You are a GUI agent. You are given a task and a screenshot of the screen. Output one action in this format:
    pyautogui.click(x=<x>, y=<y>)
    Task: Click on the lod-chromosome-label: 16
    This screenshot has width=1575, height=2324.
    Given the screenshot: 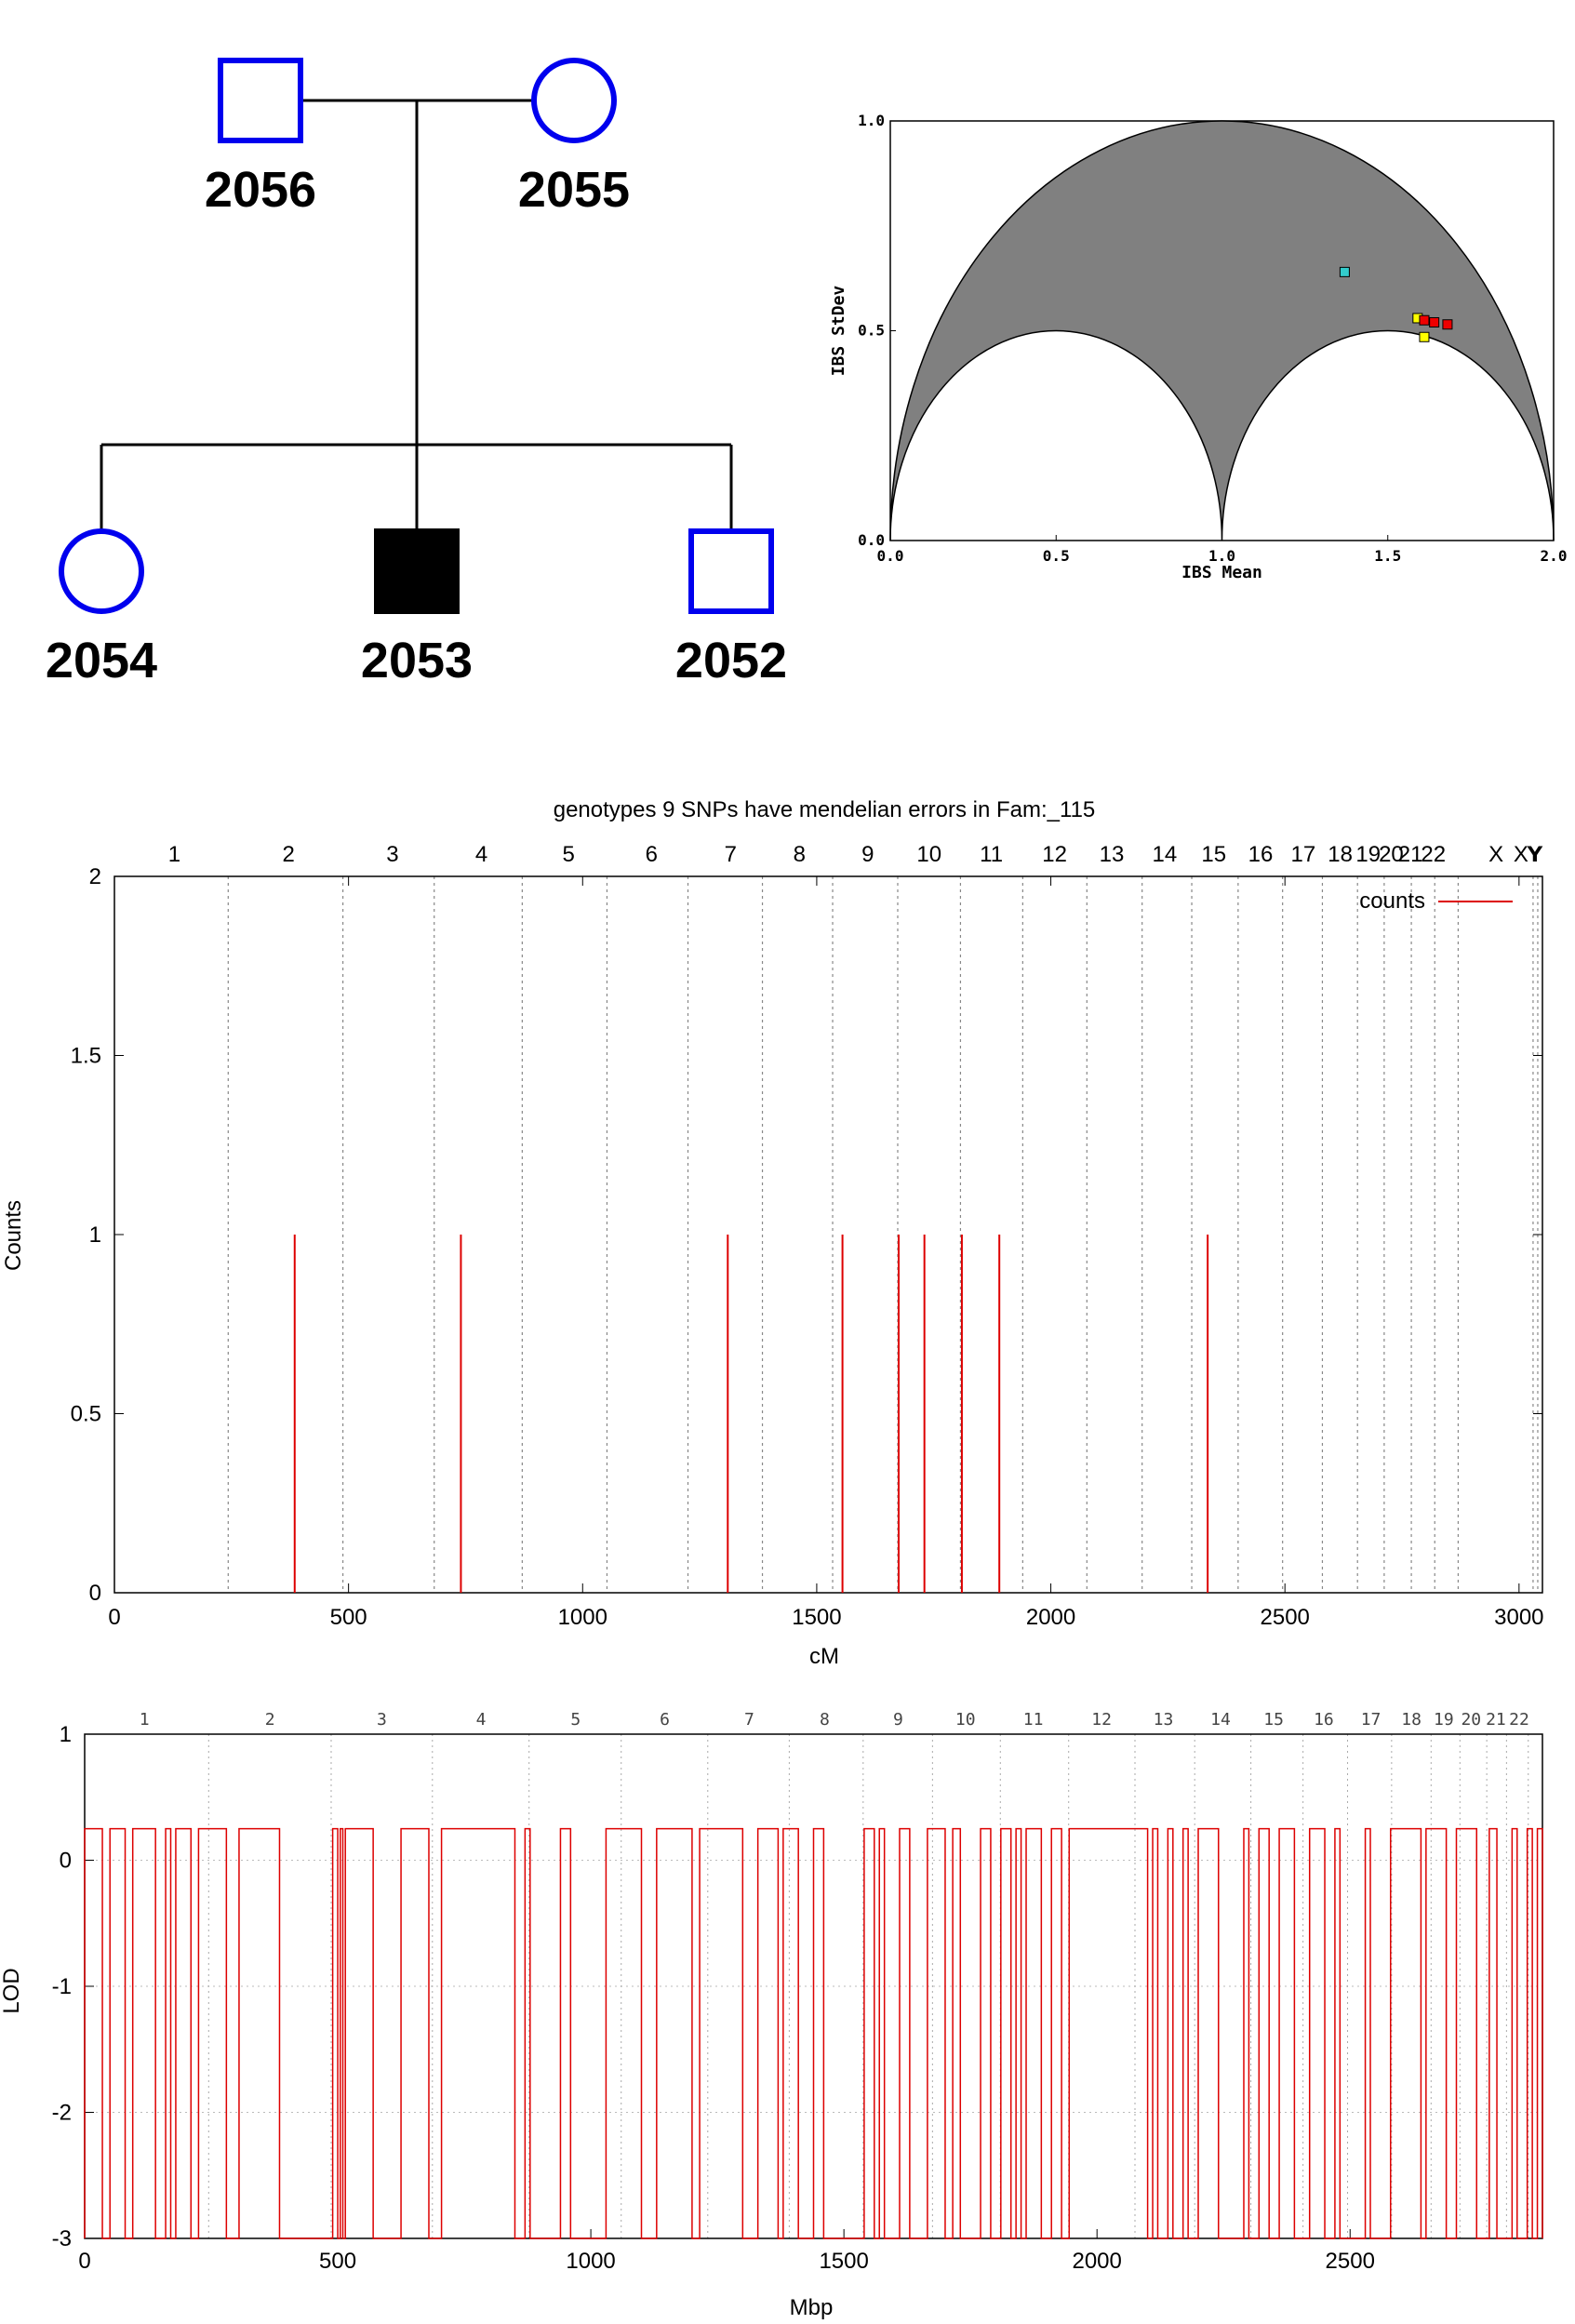 What is the action you would take?
    pyautogui.click(x=1324, y=1720)
    